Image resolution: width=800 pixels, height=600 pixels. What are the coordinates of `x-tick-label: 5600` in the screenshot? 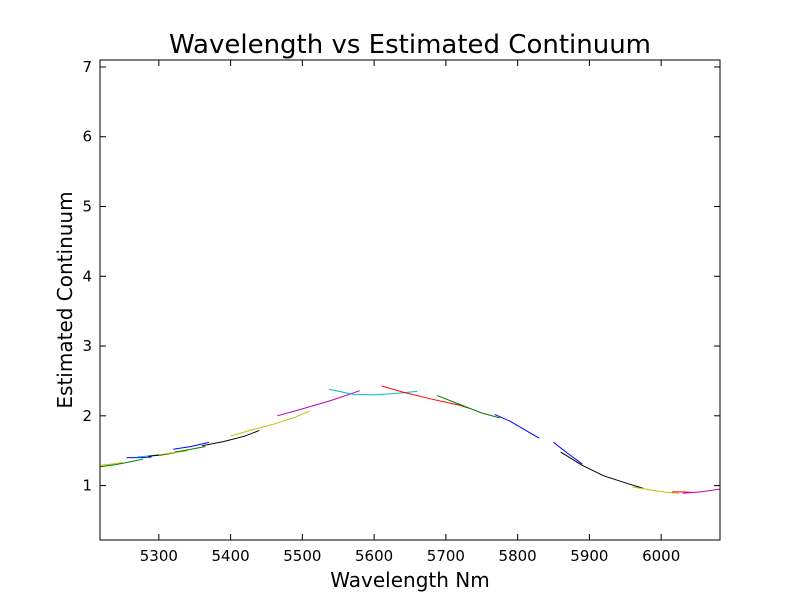 It's located at (374, 556).